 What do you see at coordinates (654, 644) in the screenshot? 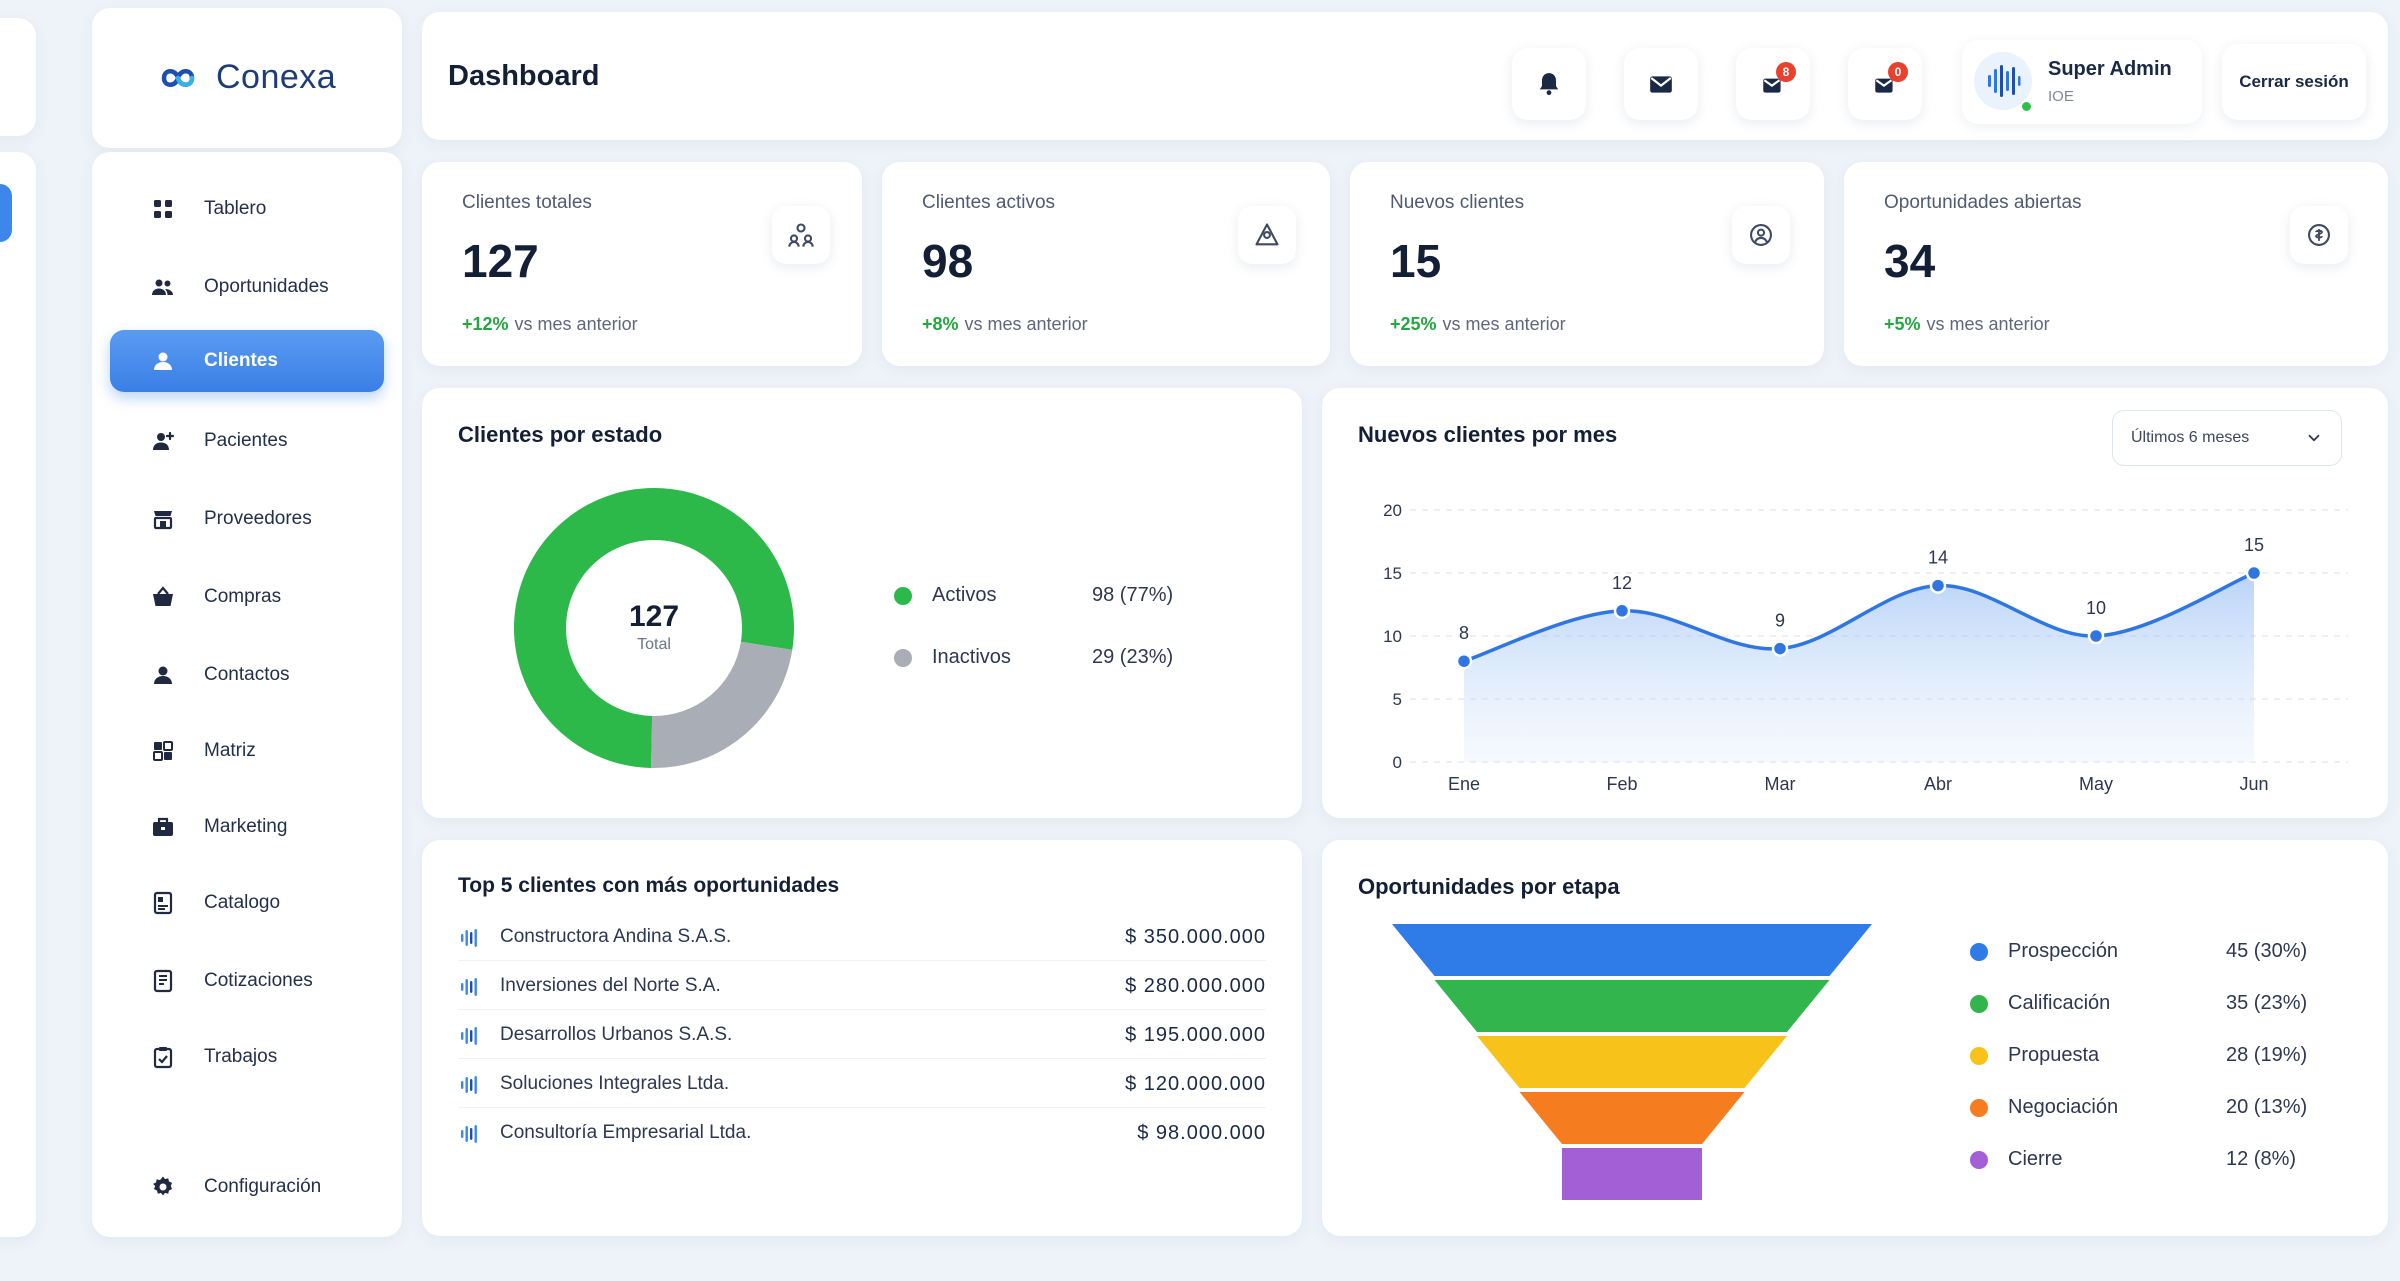
I see `donut-total-label: Total` at bounding box center [654, 644].